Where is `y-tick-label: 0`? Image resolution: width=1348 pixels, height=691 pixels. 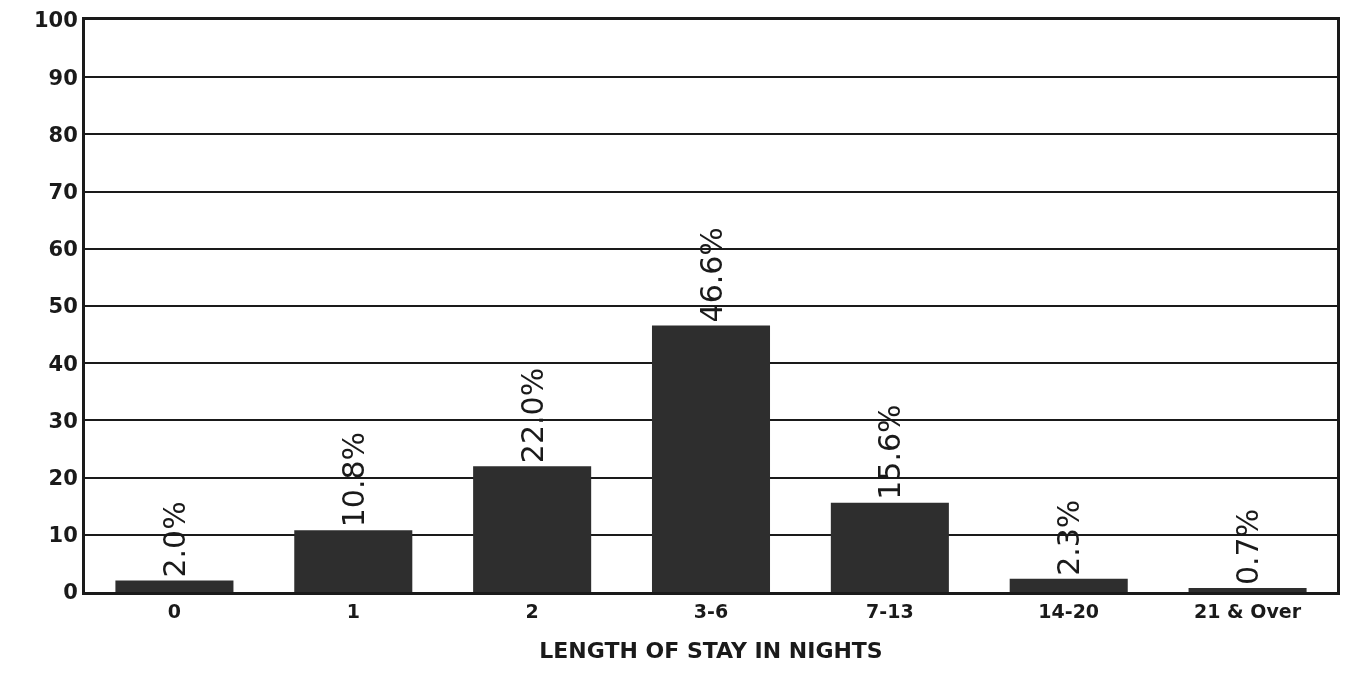 y-tick-label: 0 is located at coordinates (70, 592).